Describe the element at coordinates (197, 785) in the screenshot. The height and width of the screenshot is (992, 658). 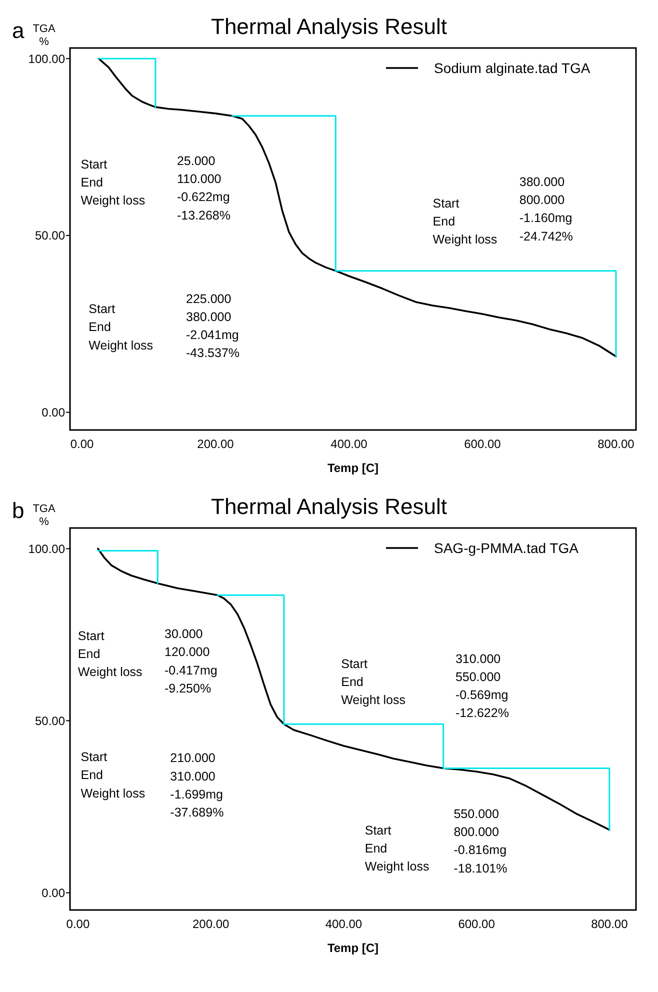
I see `annotation: 210.000 310.000 -1.699mg -37.689%` at that location.